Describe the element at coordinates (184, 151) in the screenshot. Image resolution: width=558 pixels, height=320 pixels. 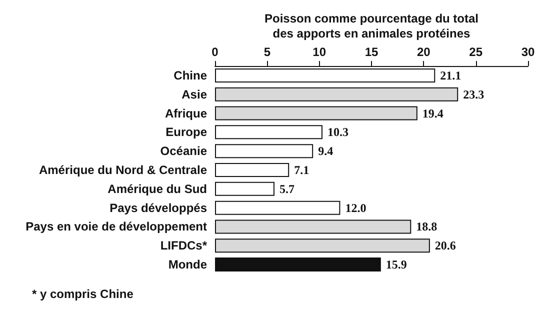
I see `y-tick-label: Océanie` at that location.